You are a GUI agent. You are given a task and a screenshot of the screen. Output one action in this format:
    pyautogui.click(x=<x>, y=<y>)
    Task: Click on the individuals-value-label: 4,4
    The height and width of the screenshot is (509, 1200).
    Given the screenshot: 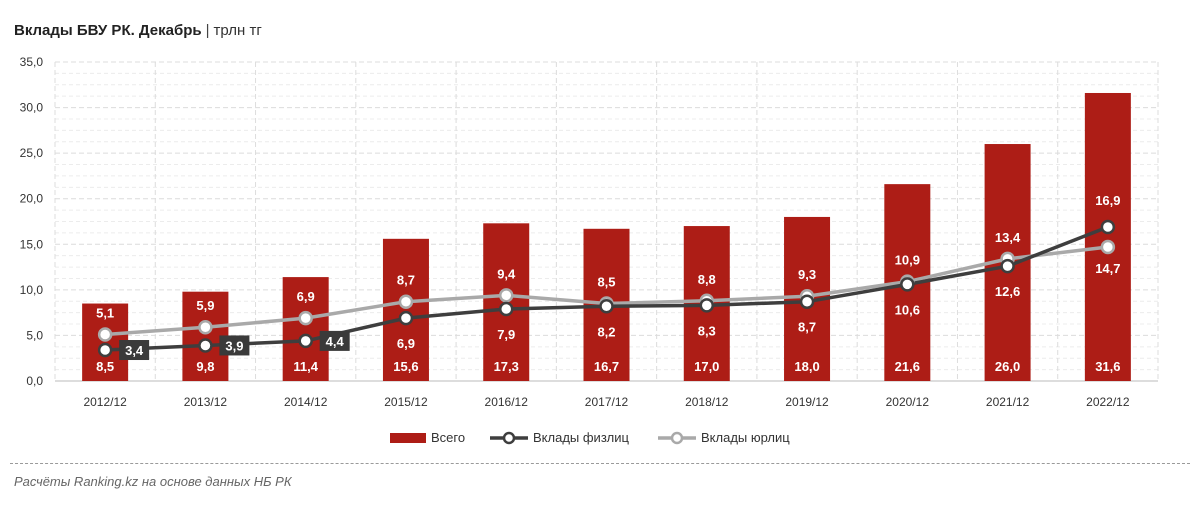 What is the action you would take?
    pyautogui.click(x=335, y=341)
    